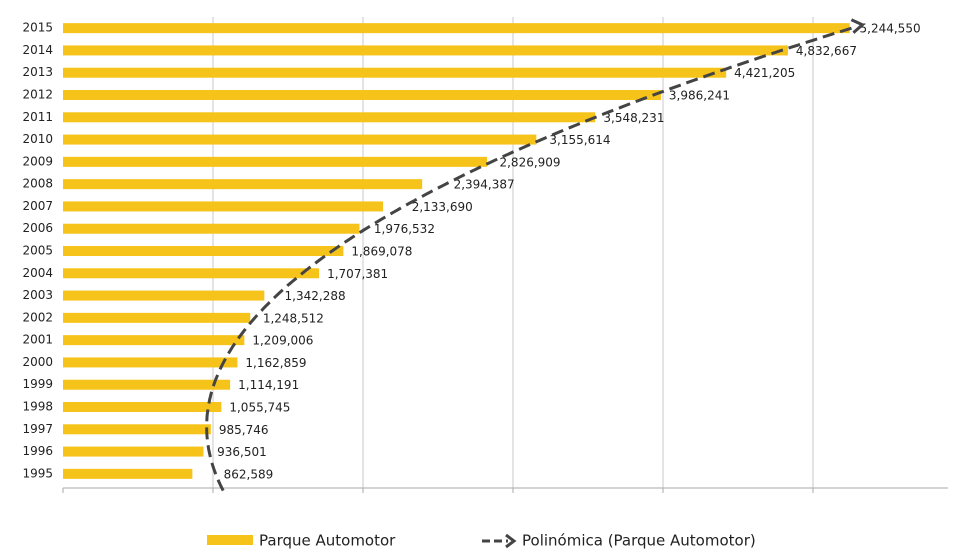  Describe the element at coordinates (259, 408) in the screenshot. I see `data-label: 1,055,745` at that location.